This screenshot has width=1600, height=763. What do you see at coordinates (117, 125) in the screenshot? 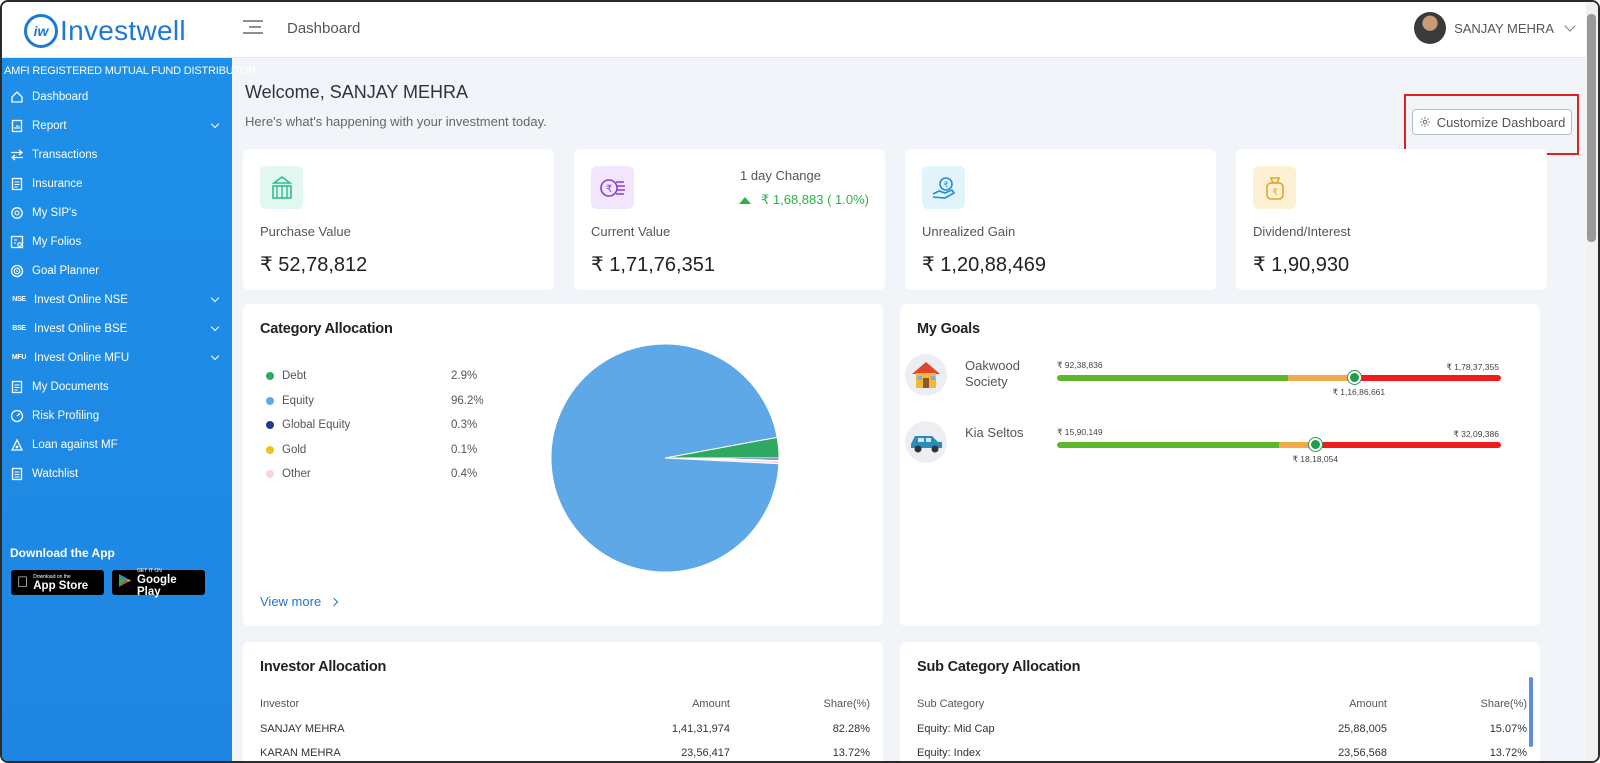
I see `sidebar-item-report: Report` at bounding box center [117, 125].